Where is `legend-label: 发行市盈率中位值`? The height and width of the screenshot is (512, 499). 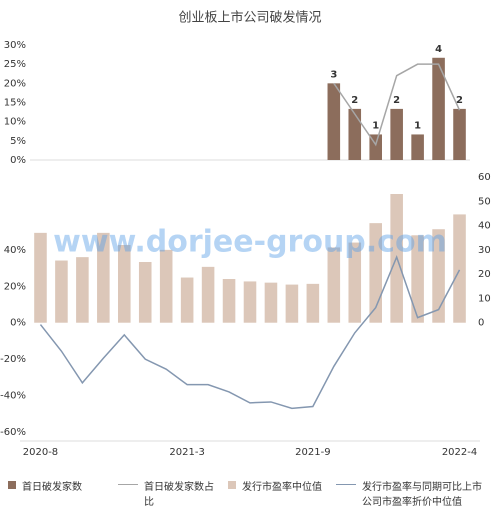 legend-label: 发行市盈率中位值 is located at coordinates (282, 487).